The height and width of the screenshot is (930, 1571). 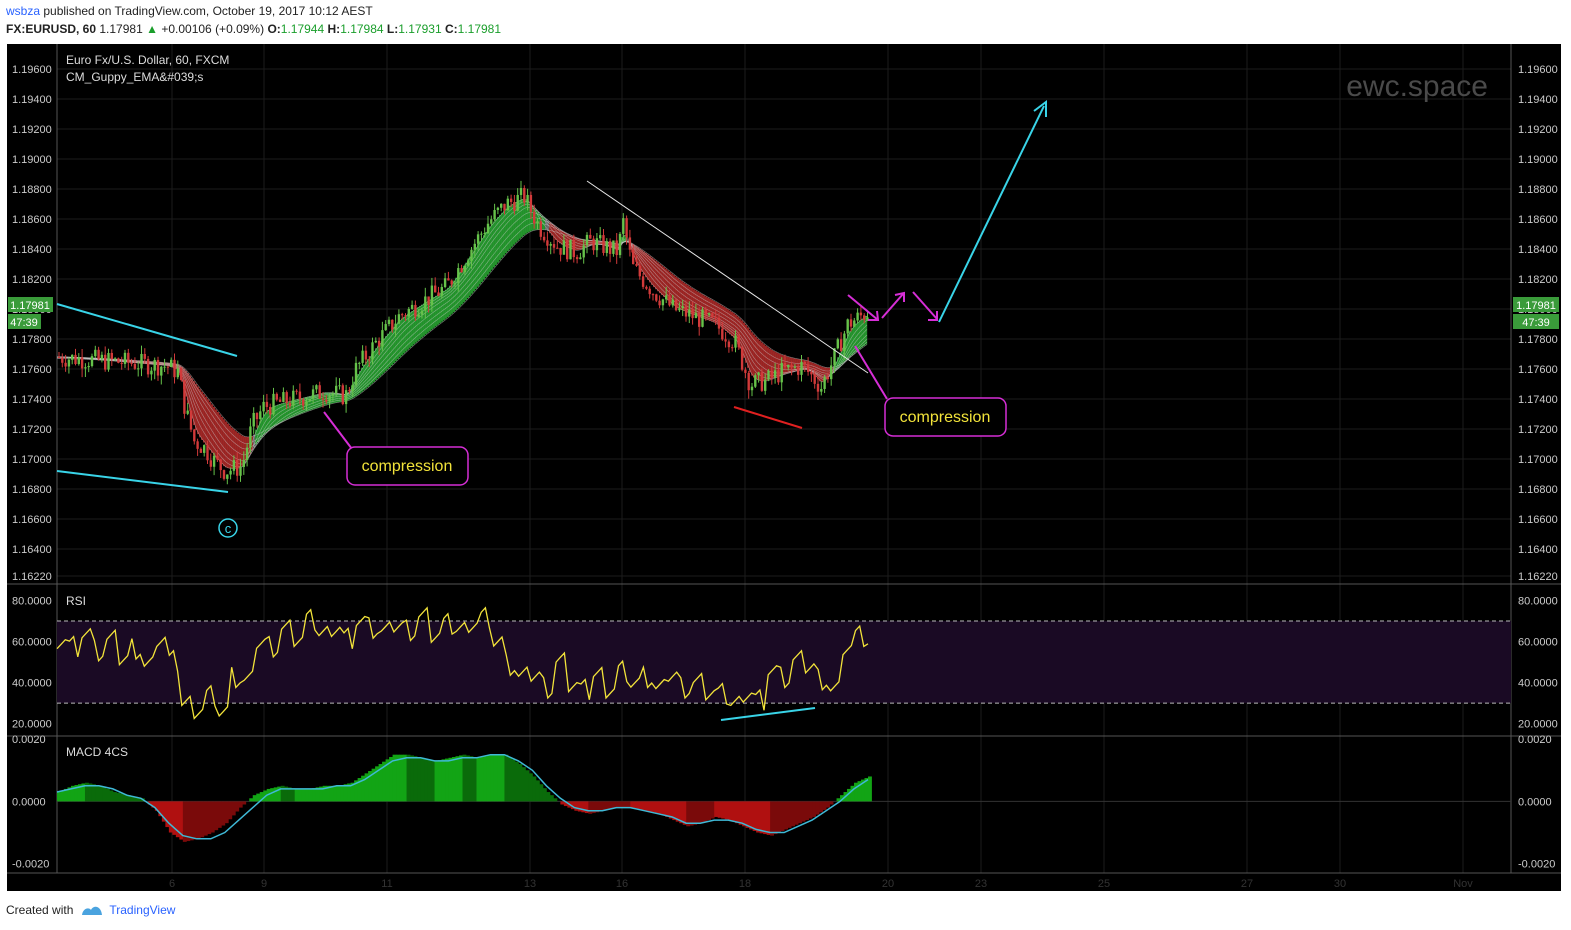 I want to click on author-link: wsbza, so click(x=23, y=11).